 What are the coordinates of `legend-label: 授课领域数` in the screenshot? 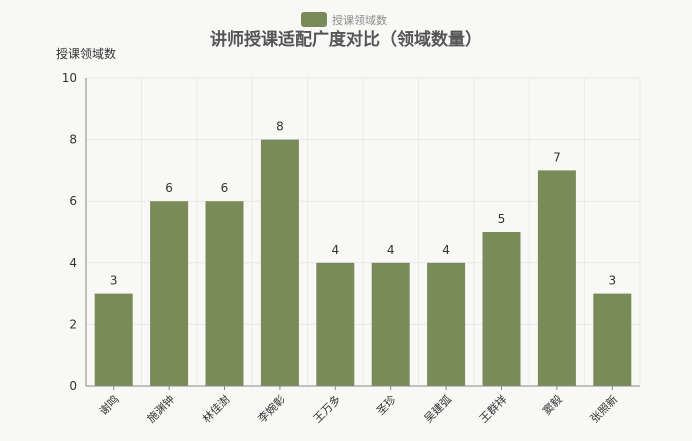 It's located at (359, 20).